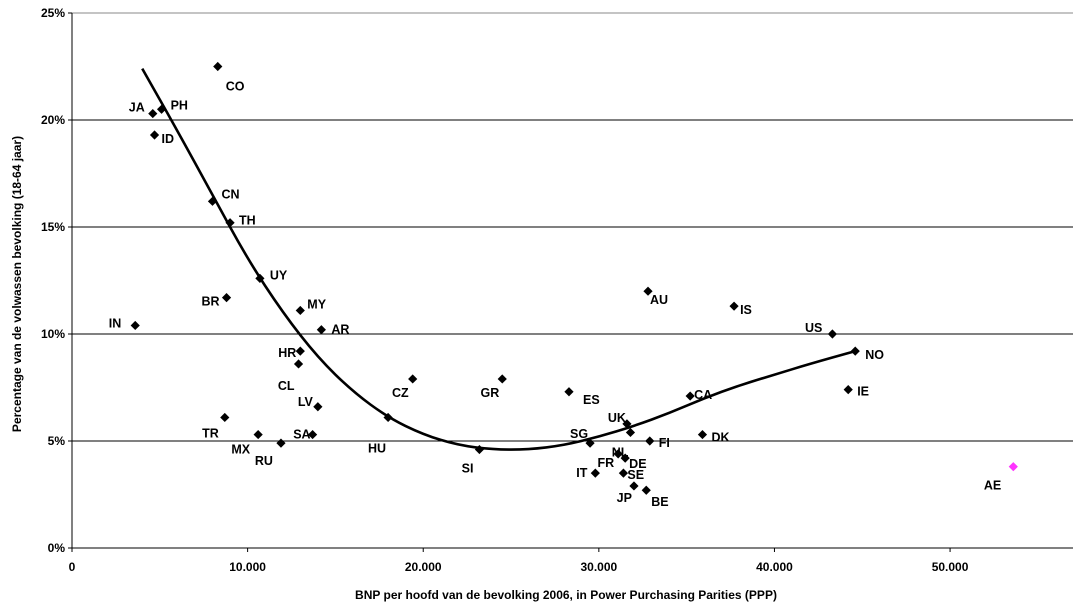 The height and width of the screenshot is (605, 1078). I want to click on point-label-it: IT, so click(581, 473).